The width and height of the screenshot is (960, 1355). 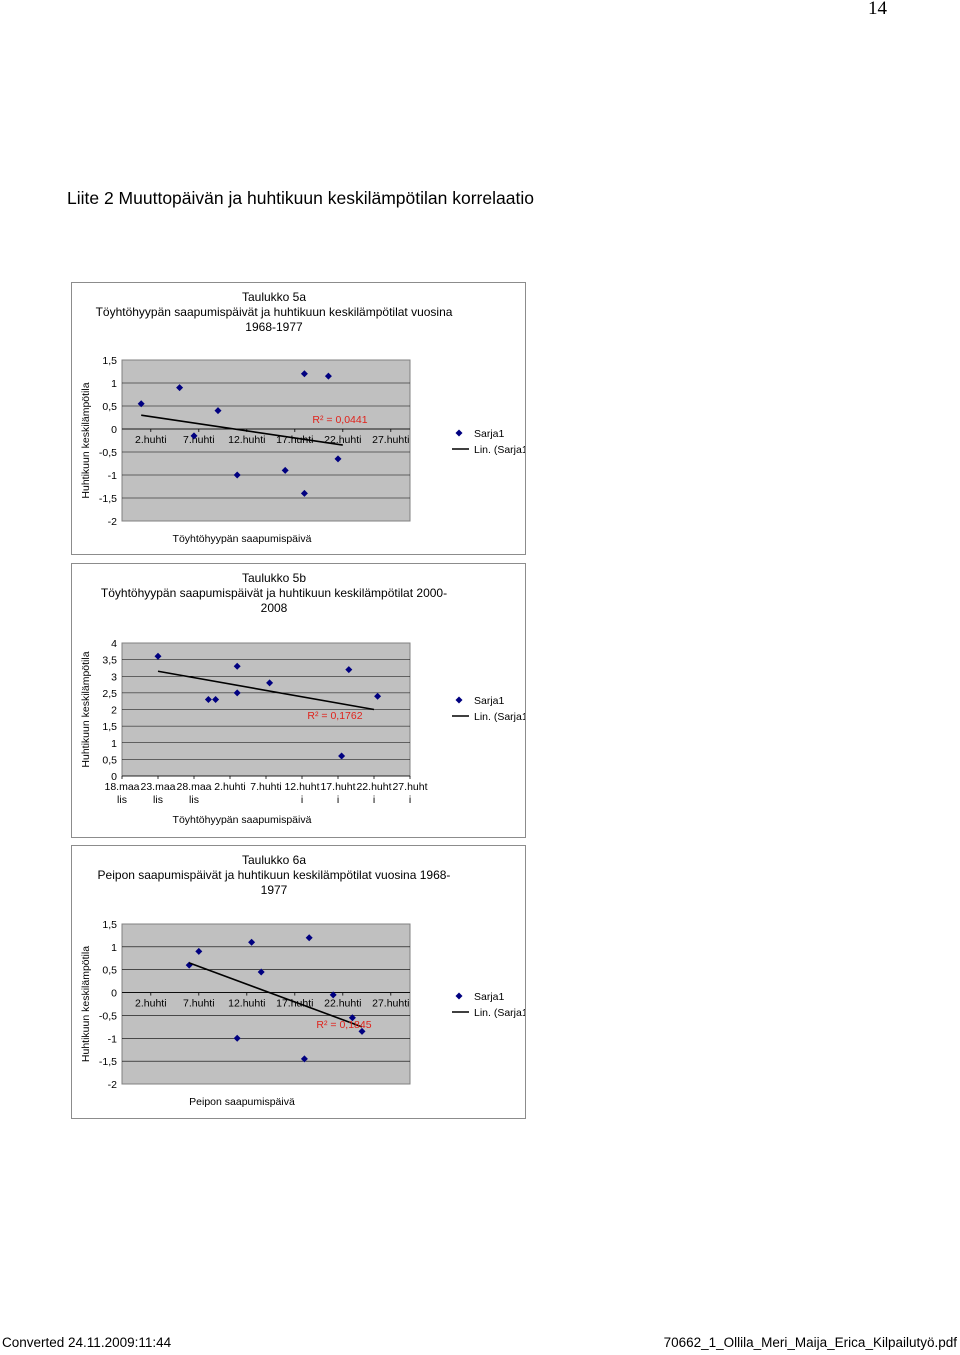 I want to click on x-tick-label: 12.huht, so click(x=301, y=787).